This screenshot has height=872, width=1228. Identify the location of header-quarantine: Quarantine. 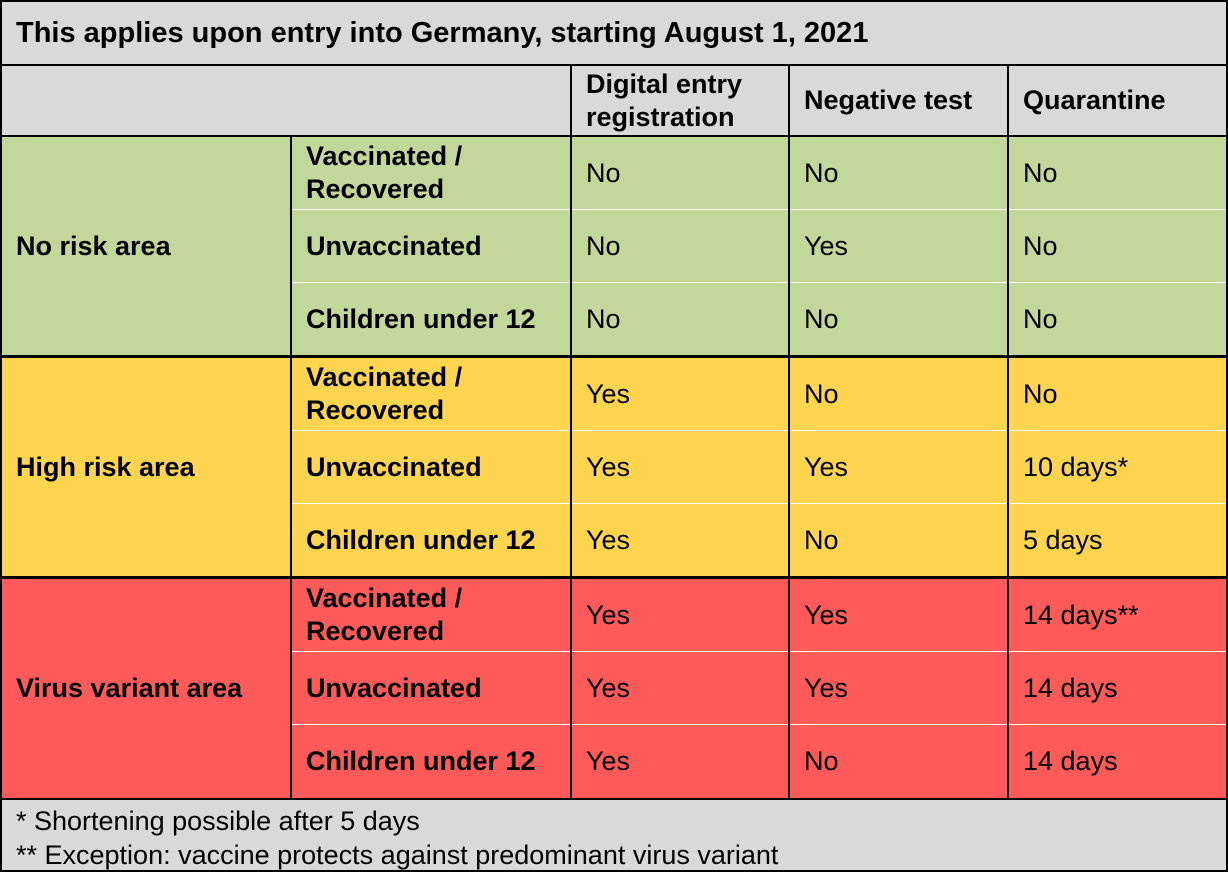
(1117, 100).